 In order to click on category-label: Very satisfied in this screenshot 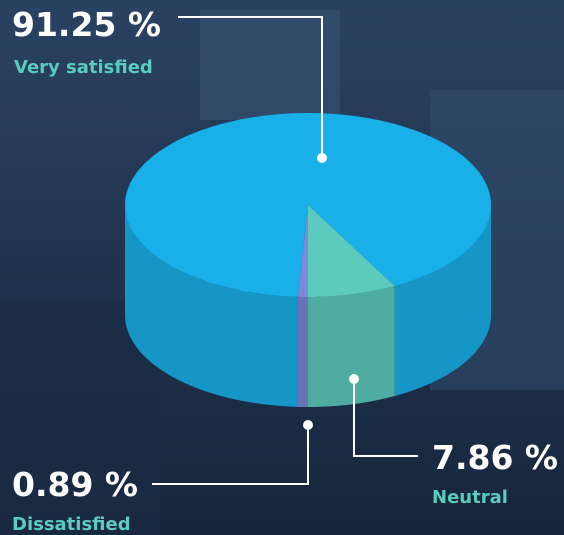, I will do `click(83, 67)`.